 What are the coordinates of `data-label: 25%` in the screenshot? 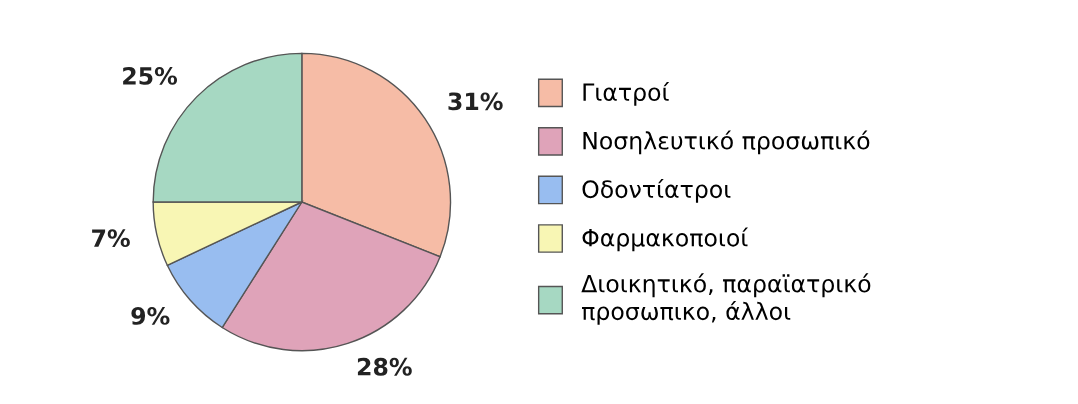 It's located at (150, 75).